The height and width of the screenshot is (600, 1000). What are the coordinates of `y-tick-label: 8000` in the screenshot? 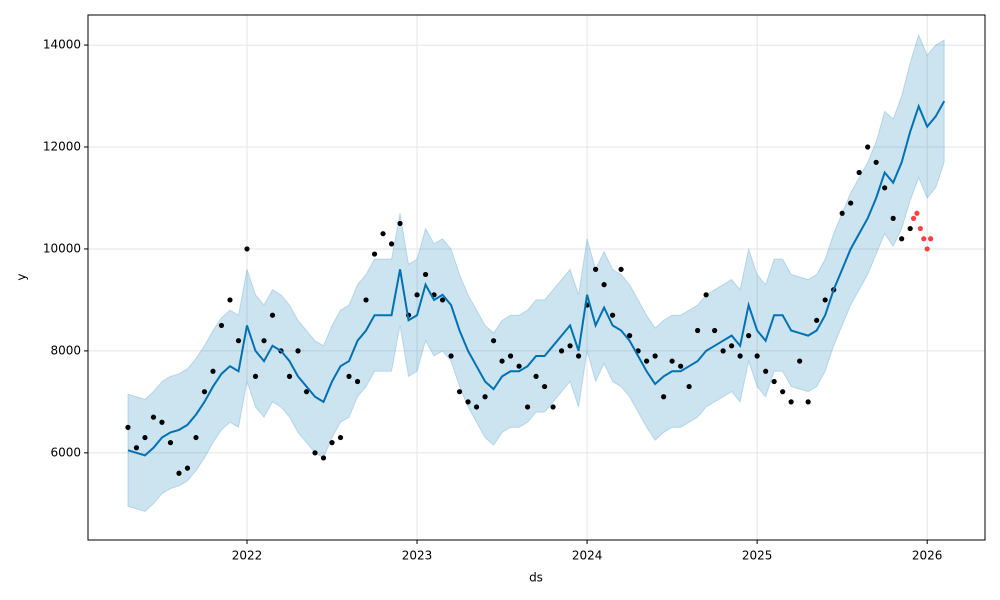 It's located at (65, 350).